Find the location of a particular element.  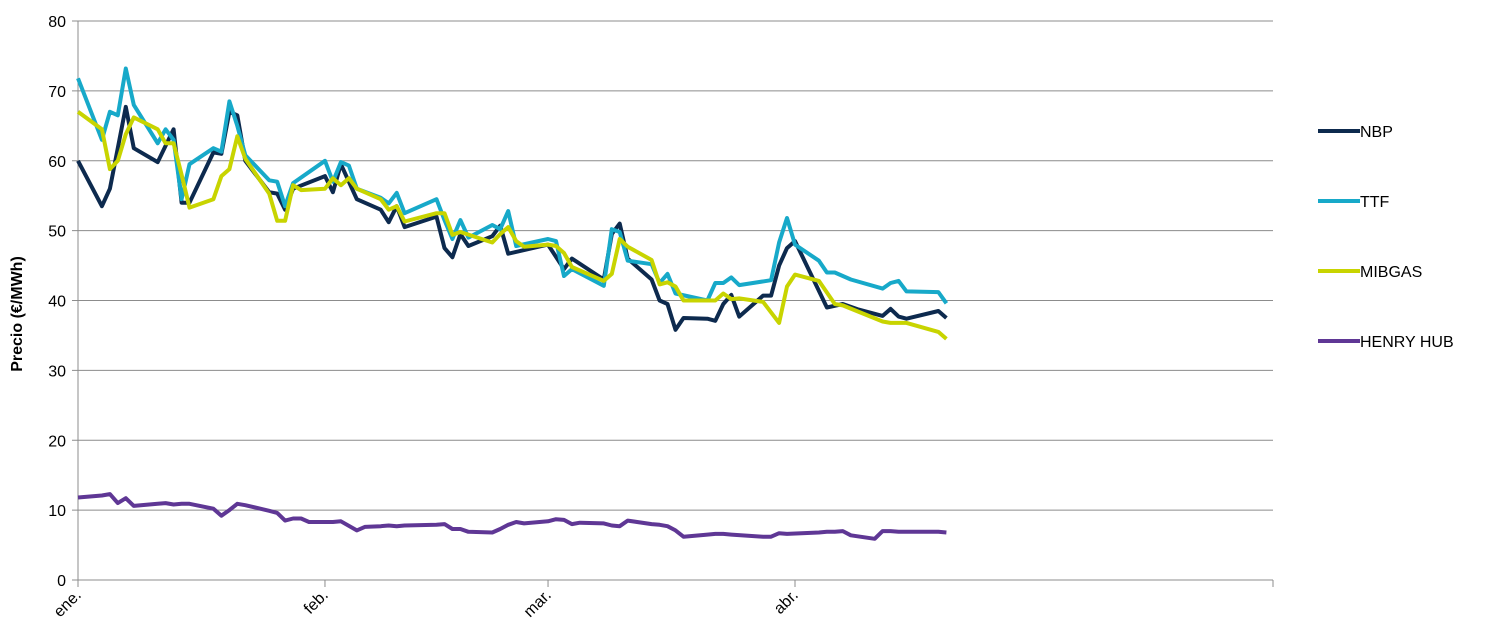

y-axis-title: Precio (€/MWh) is located at coordinates (17, 314).